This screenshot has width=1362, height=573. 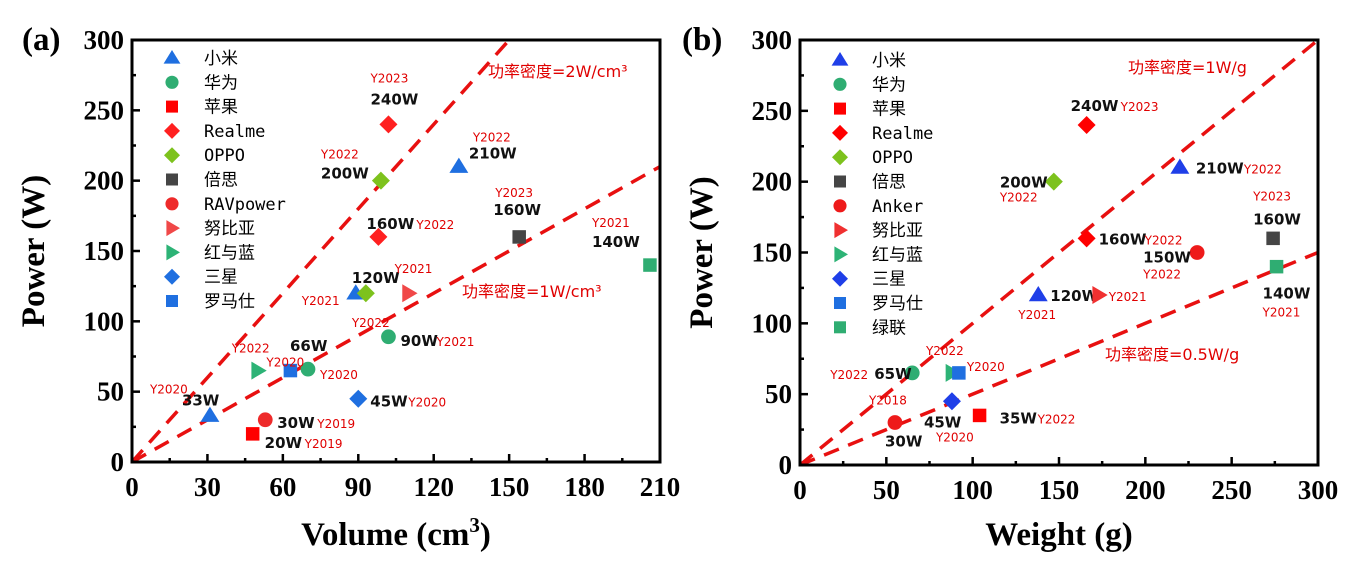 What do you see at coordinates (389, 402) in the screenshot?
I see `data-label: 45W` at bounding box center [389, 402].